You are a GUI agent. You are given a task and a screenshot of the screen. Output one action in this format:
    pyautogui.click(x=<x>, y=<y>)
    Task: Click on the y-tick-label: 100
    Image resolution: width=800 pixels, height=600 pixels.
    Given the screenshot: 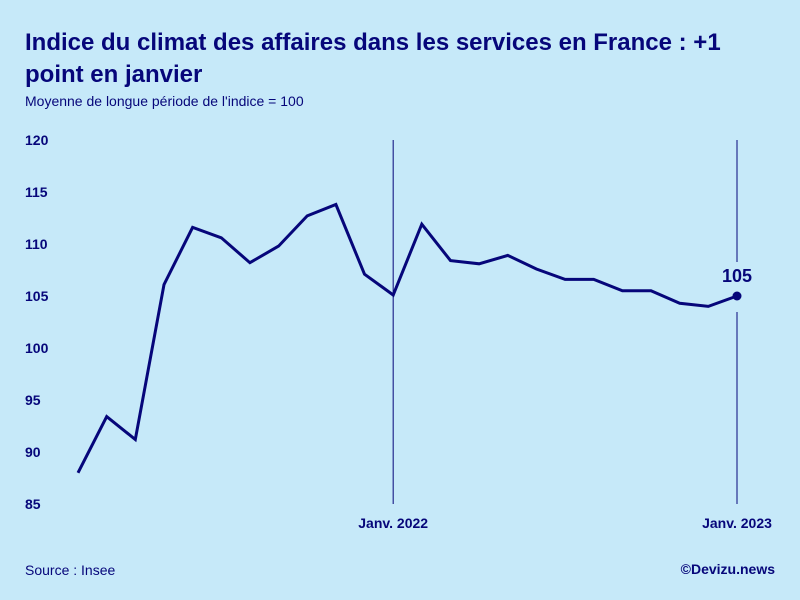 What is the action you would take?
    pyautogui.click(x=37, y=348)
    